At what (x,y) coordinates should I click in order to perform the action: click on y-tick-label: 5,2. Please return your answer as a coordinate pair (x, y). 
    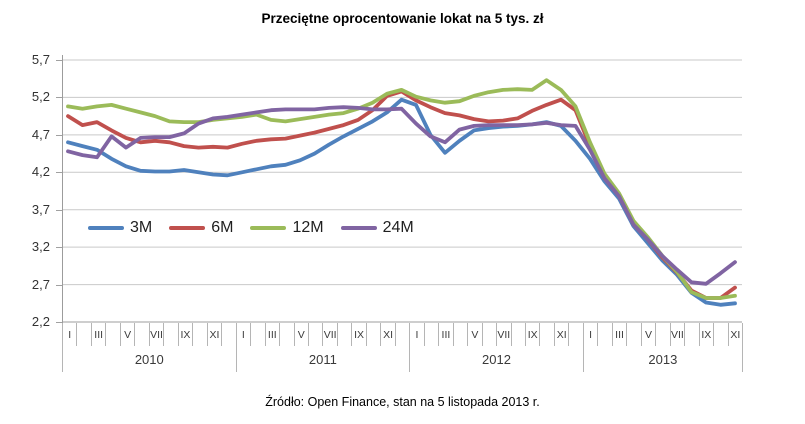
    Looking at the image, I should click on (40, 97).